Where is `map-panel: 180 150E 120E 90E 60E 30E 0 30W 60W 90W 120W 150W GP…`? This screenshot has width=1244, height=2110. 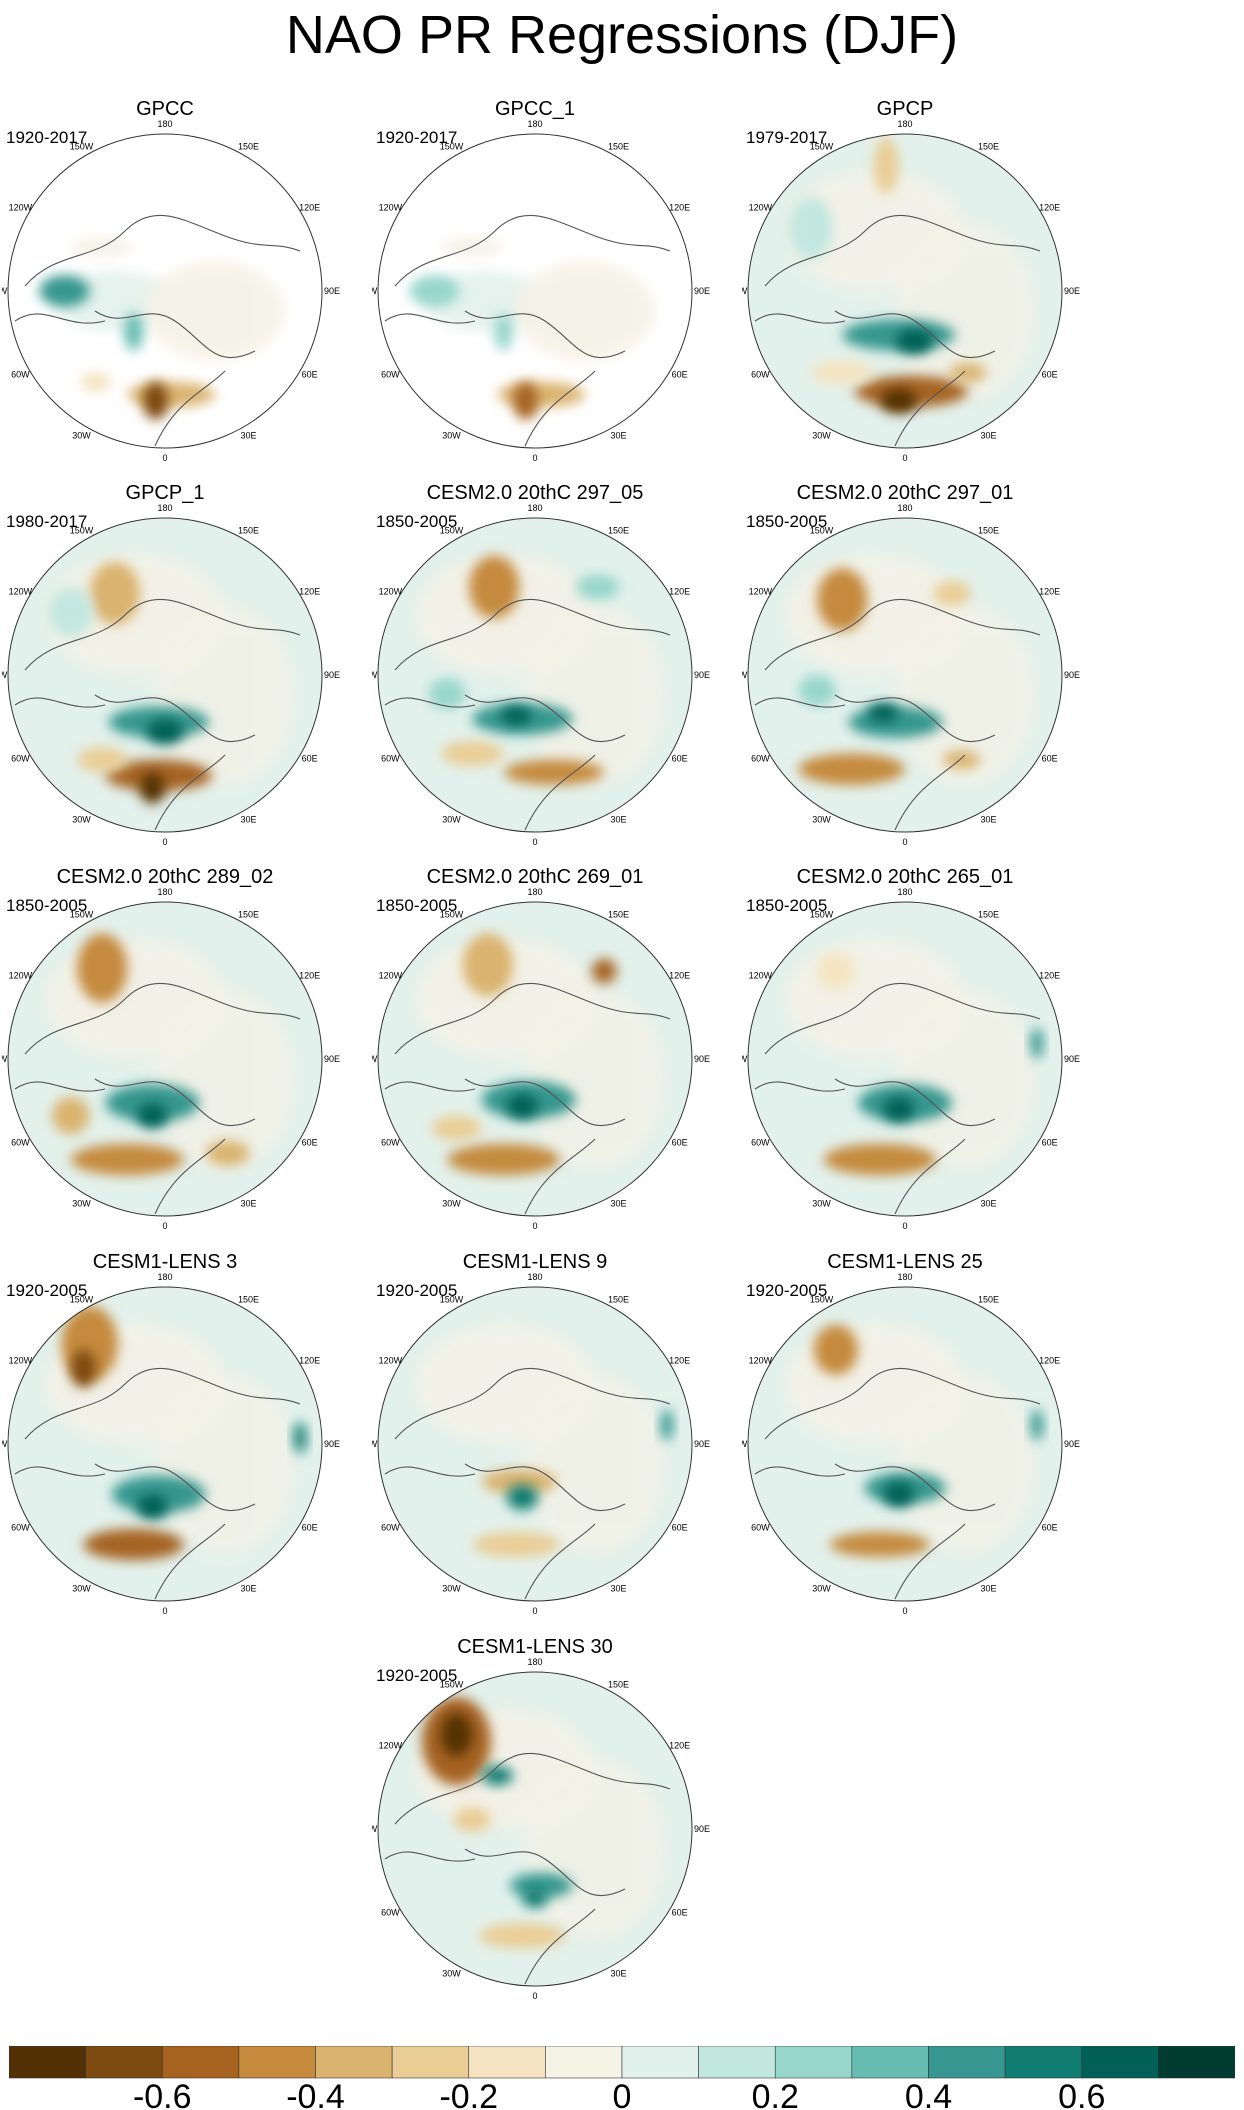
map-panel: 180 150E 120E 90E 60E 30E 0 30W 60W 90W 120W 150W GP… is located at coordinates (932, 288).